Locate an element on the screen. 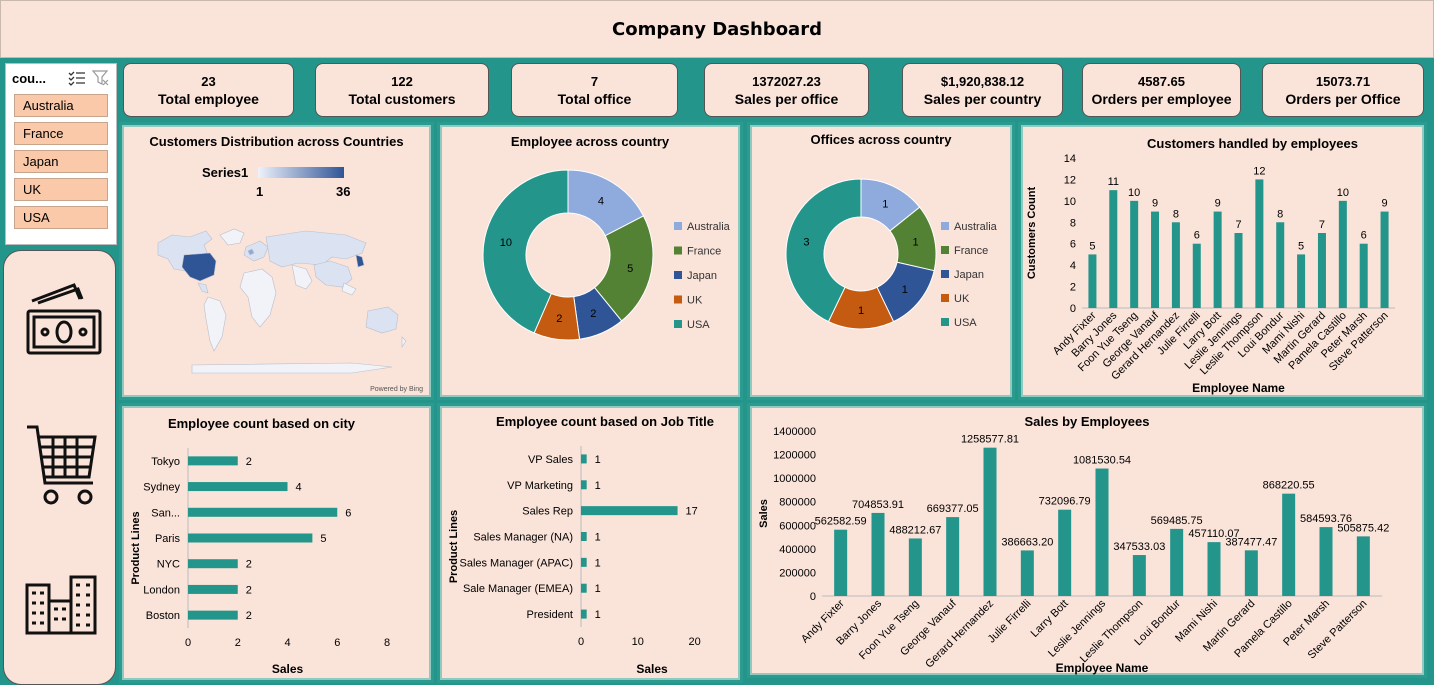  y-tick-label: 8 is located at coordinates (1073, 223).